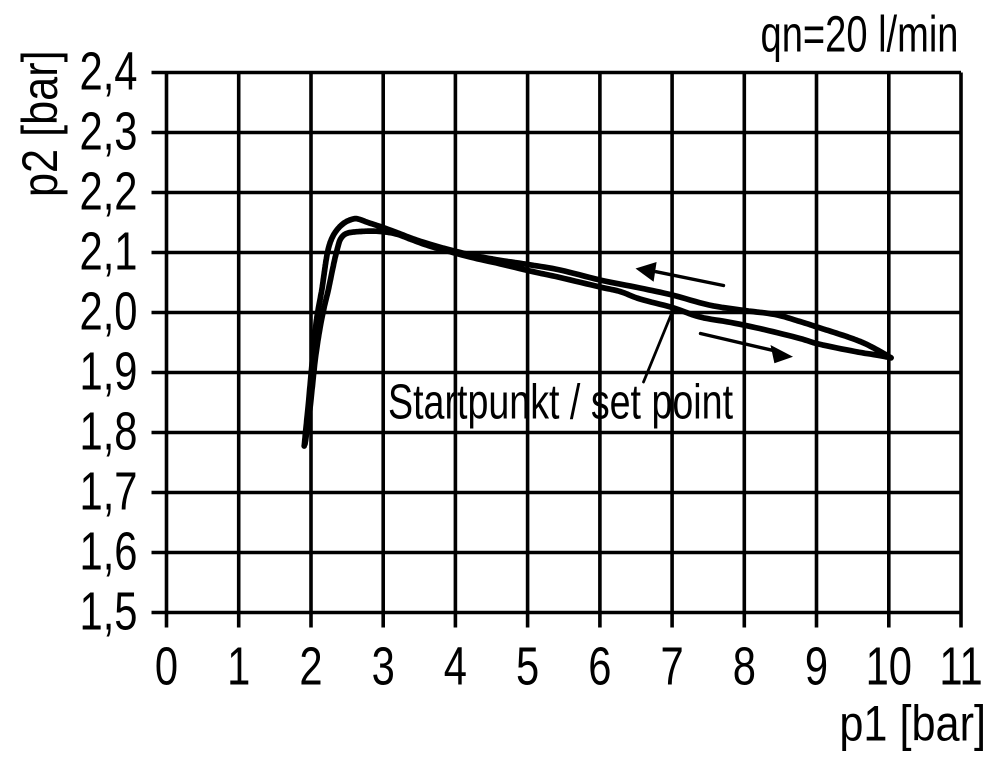 The width and height of the screenshot is (1000, 764). Describe the element at coordinates (560, 402) in the screenshot. I see `svg-text: Startpunkt / set point` at that location.